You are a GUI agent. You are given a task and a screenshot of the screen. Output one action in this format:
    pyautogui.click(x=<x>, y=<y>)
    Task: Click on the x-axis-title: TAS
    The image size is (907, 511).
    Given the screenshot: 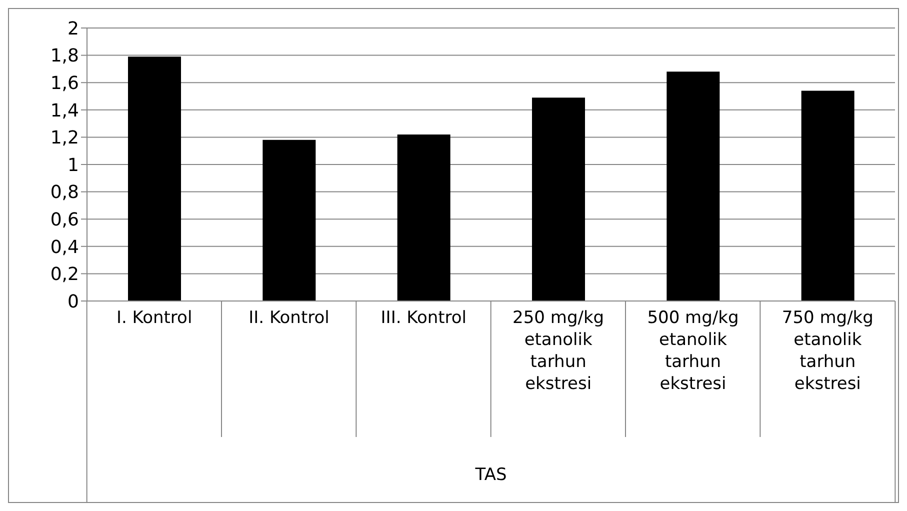 What is the action you would take?
    pyautogui.click(x=490, y=475)
    